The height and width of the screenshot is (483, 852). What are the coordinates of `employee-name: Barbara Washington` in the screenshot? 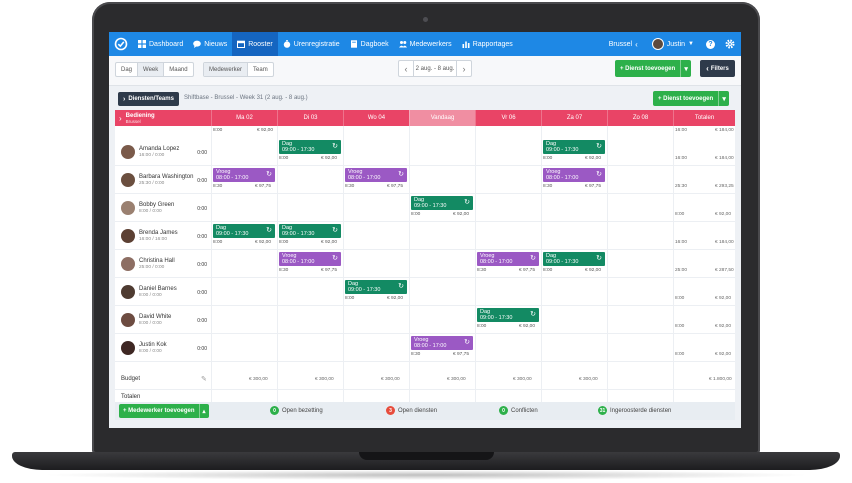 It's located at (166, 176).